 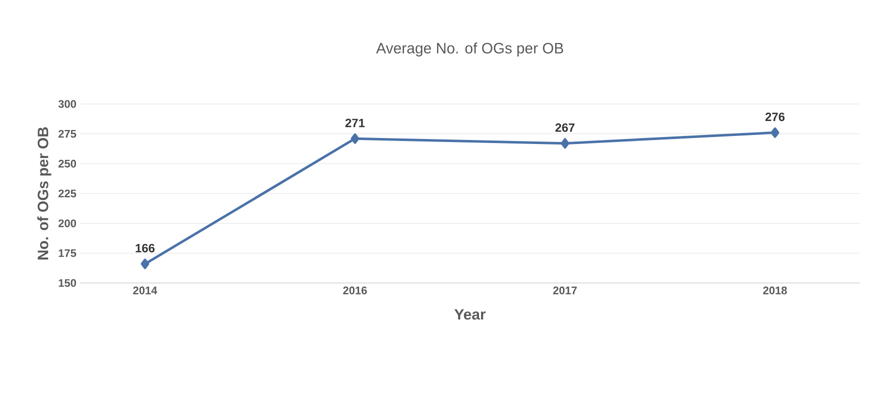 I want to click on y-tick-label: 150, so click(x=67, y=283).